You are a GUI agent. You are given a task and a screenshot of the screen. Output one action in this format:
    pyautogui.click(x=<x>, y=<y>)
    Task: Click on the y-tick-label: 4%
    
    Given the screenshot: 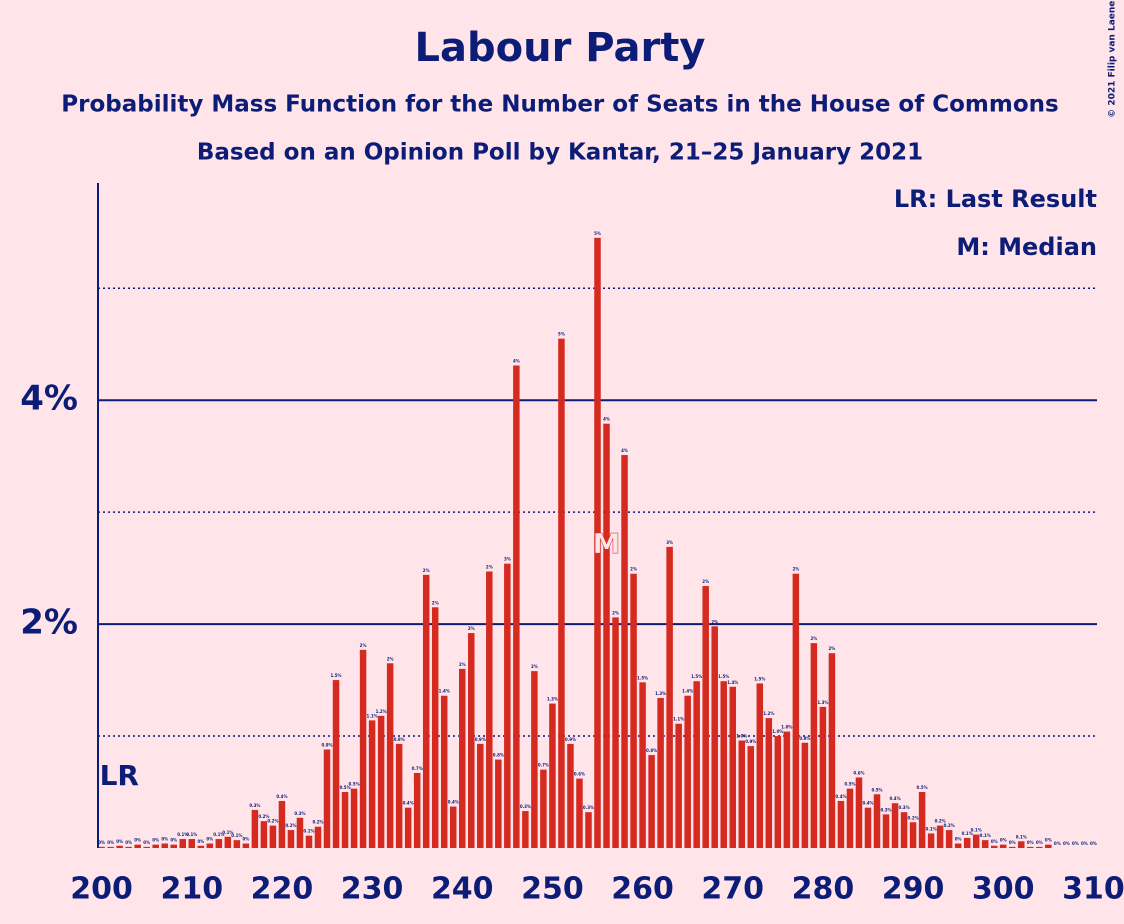 What is the action you would take?
    pyautogui.click(x=49, y=399)
    